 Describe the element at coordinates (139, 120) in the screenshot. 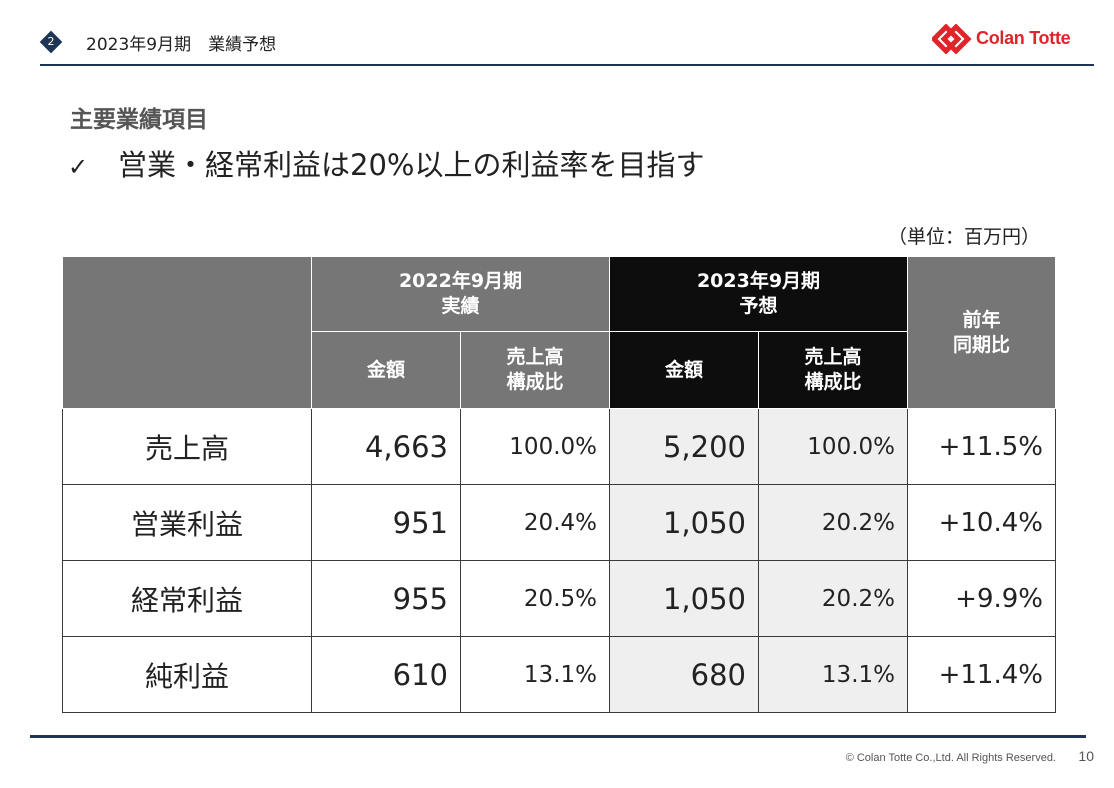

I see `section-label: 主要業績項目` at that location.